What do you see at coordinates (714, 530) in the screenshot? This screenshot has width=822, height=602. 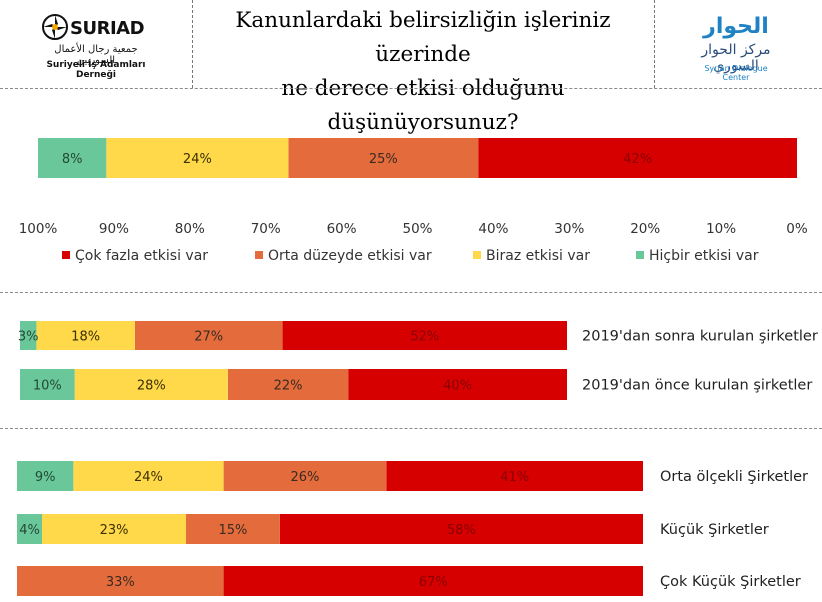 I see `category-label: Küçük Şirketler` at bounding box center [714, 530].